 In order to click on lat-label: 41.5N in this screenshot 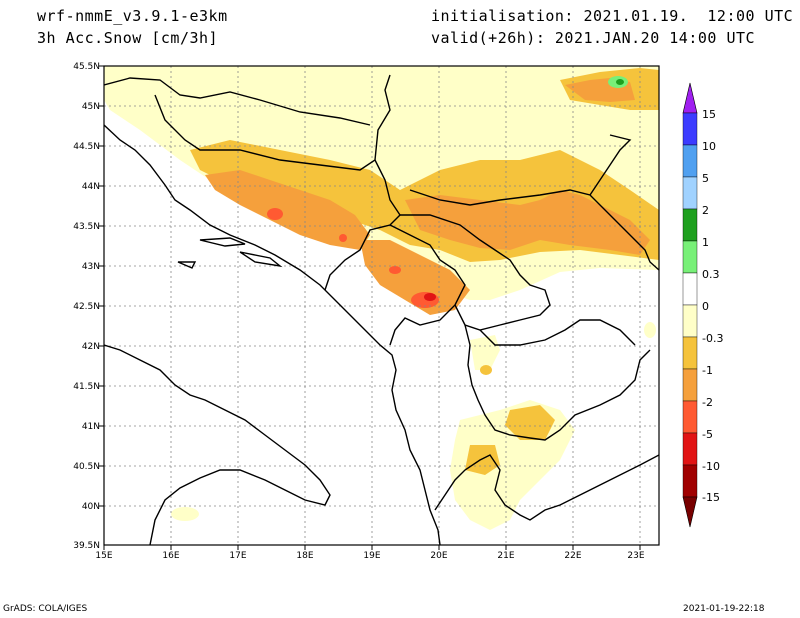, I will do `click(86, 387)`.